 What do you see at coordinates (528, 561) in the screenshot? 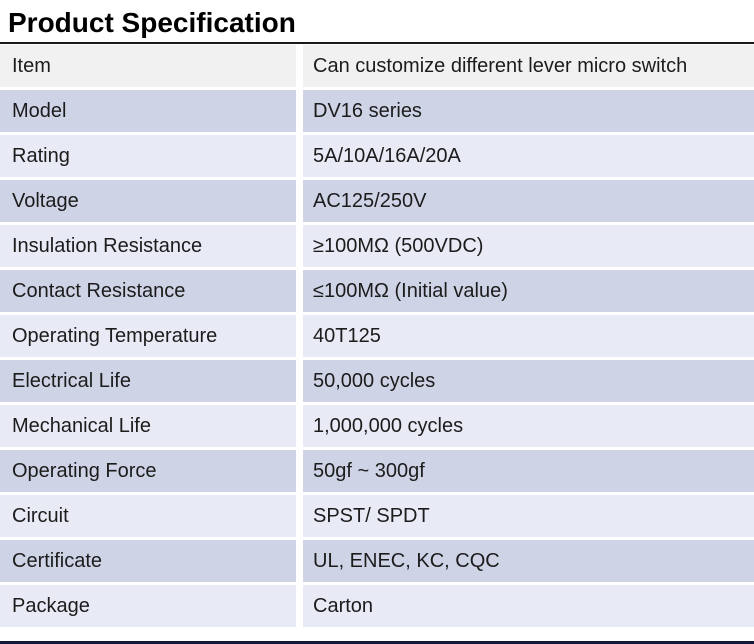
I see `spec-row-value: UL, ENEC, KC, CQC` at bounding box center [528, 561].